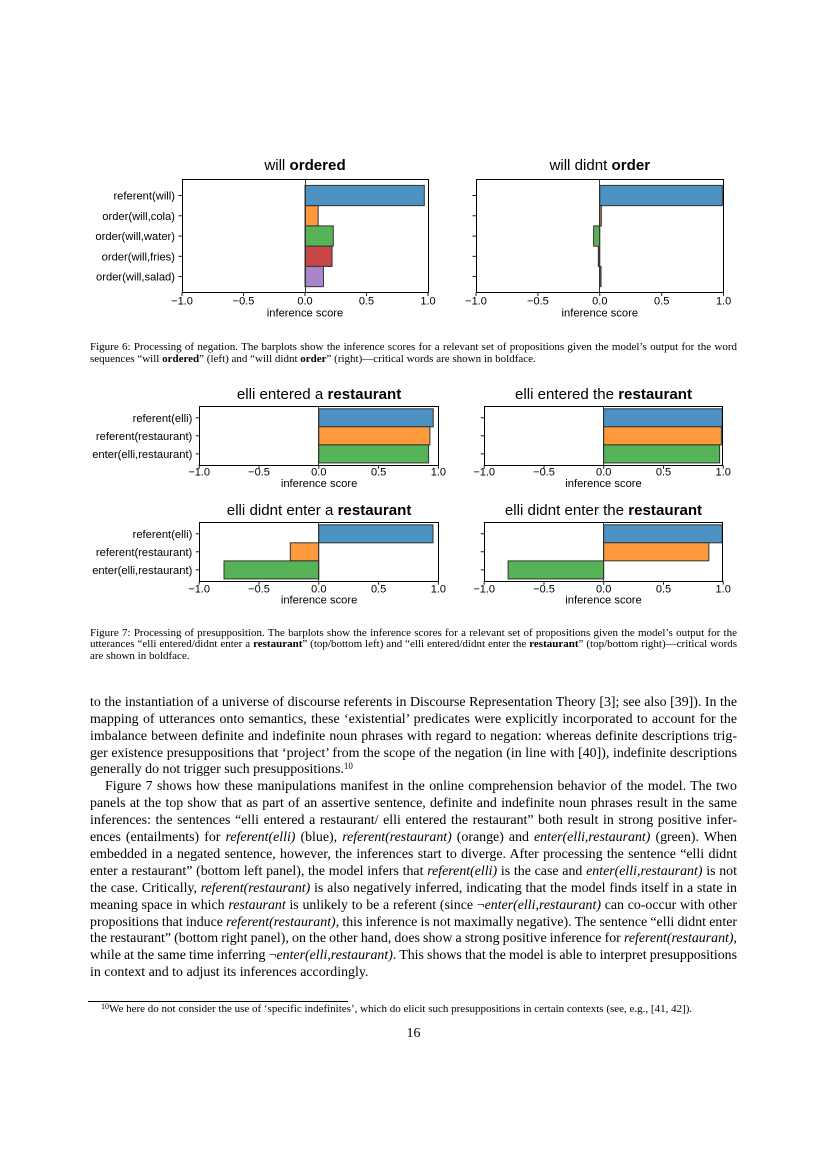 The height and width of the screenshot is (1169, 827). I want to click on svg-text: order(will,fries), so click(139, 257).